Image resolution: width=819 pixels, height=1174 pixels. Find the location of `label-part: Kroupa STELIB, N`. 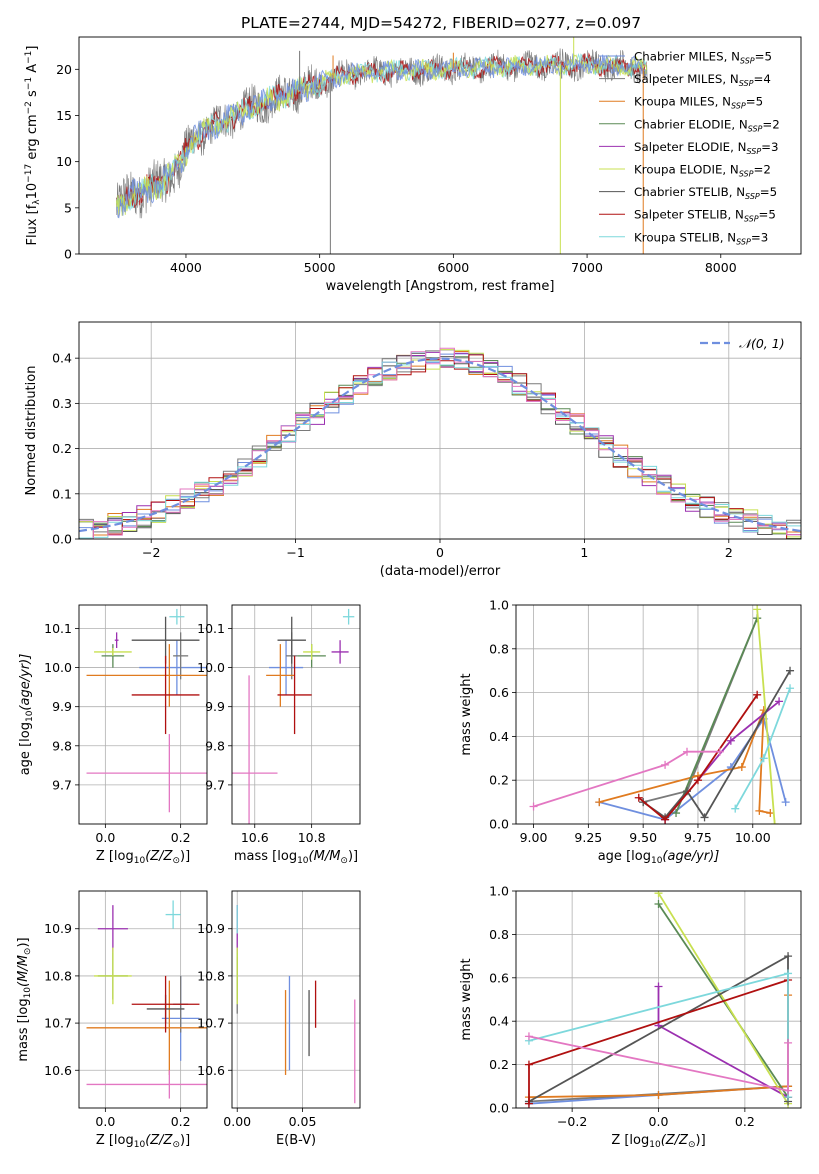

label-part: Kroupa STELIB, N is located at coordinates (685, 237).